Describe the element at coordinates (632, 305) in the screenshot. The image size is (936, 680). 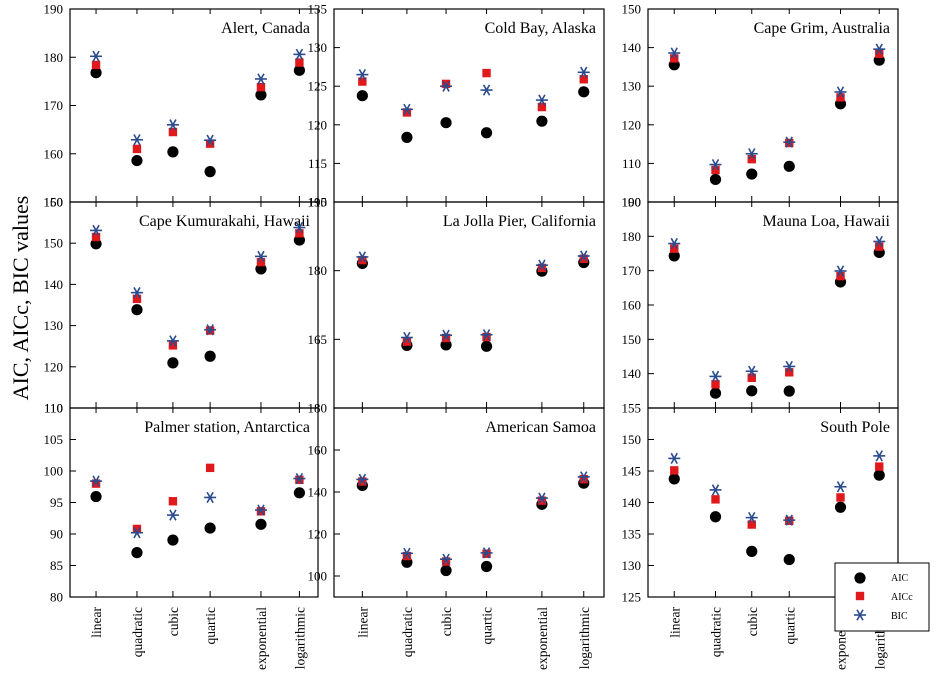
I see `y-tick-label: 160` at that location.